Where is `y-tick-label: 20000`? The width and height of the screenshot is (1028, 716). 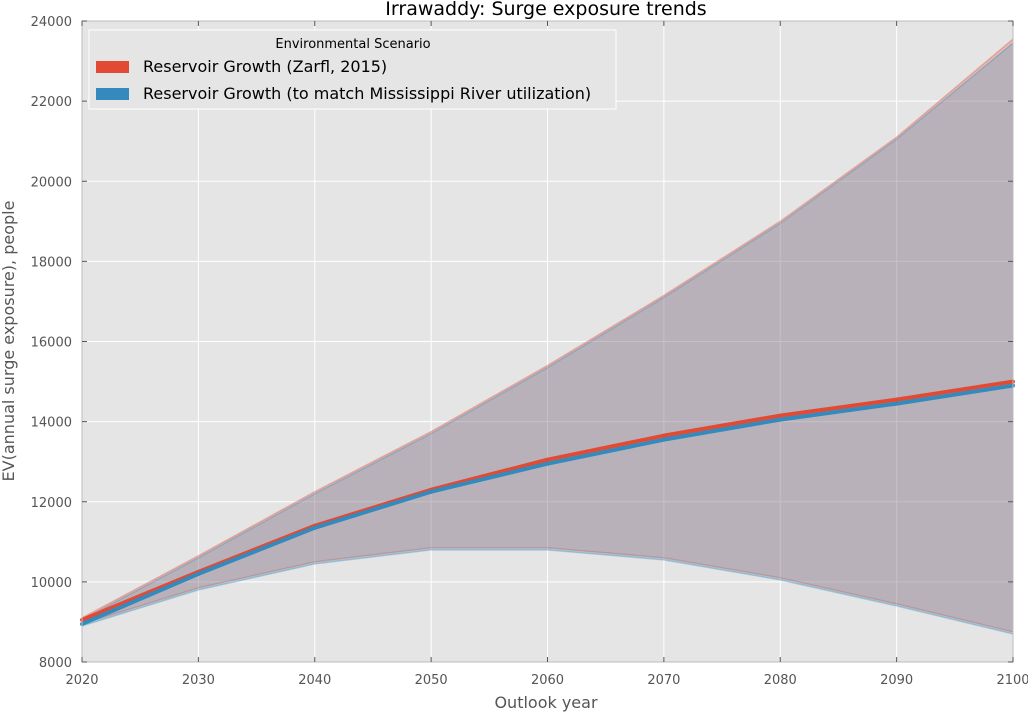
y-tick-label: 20000 is located at coordinates (51, 182).